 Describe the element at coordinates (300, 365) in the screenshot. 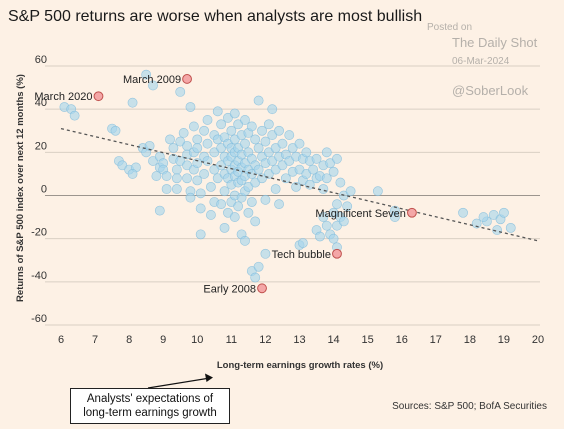

I see `x-axis-title: Long-term earnings growth rates (%)` at that location.